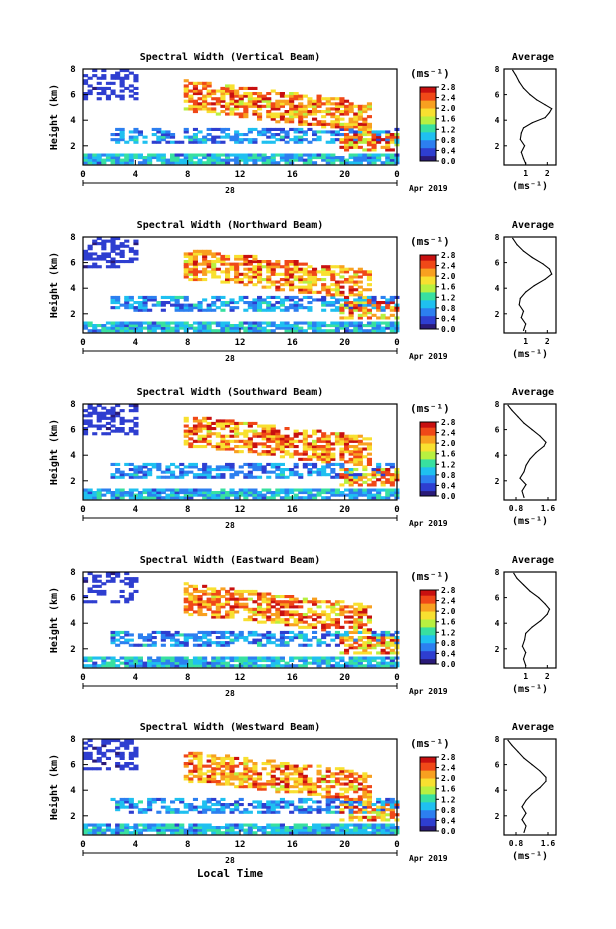 Image resolution: width=616 pixels, height=929 pixels. What do you see at coordinates (547, 341) in the screenshot?
I see `average-x-tick-label: 2` at bounding box center [547, 341].